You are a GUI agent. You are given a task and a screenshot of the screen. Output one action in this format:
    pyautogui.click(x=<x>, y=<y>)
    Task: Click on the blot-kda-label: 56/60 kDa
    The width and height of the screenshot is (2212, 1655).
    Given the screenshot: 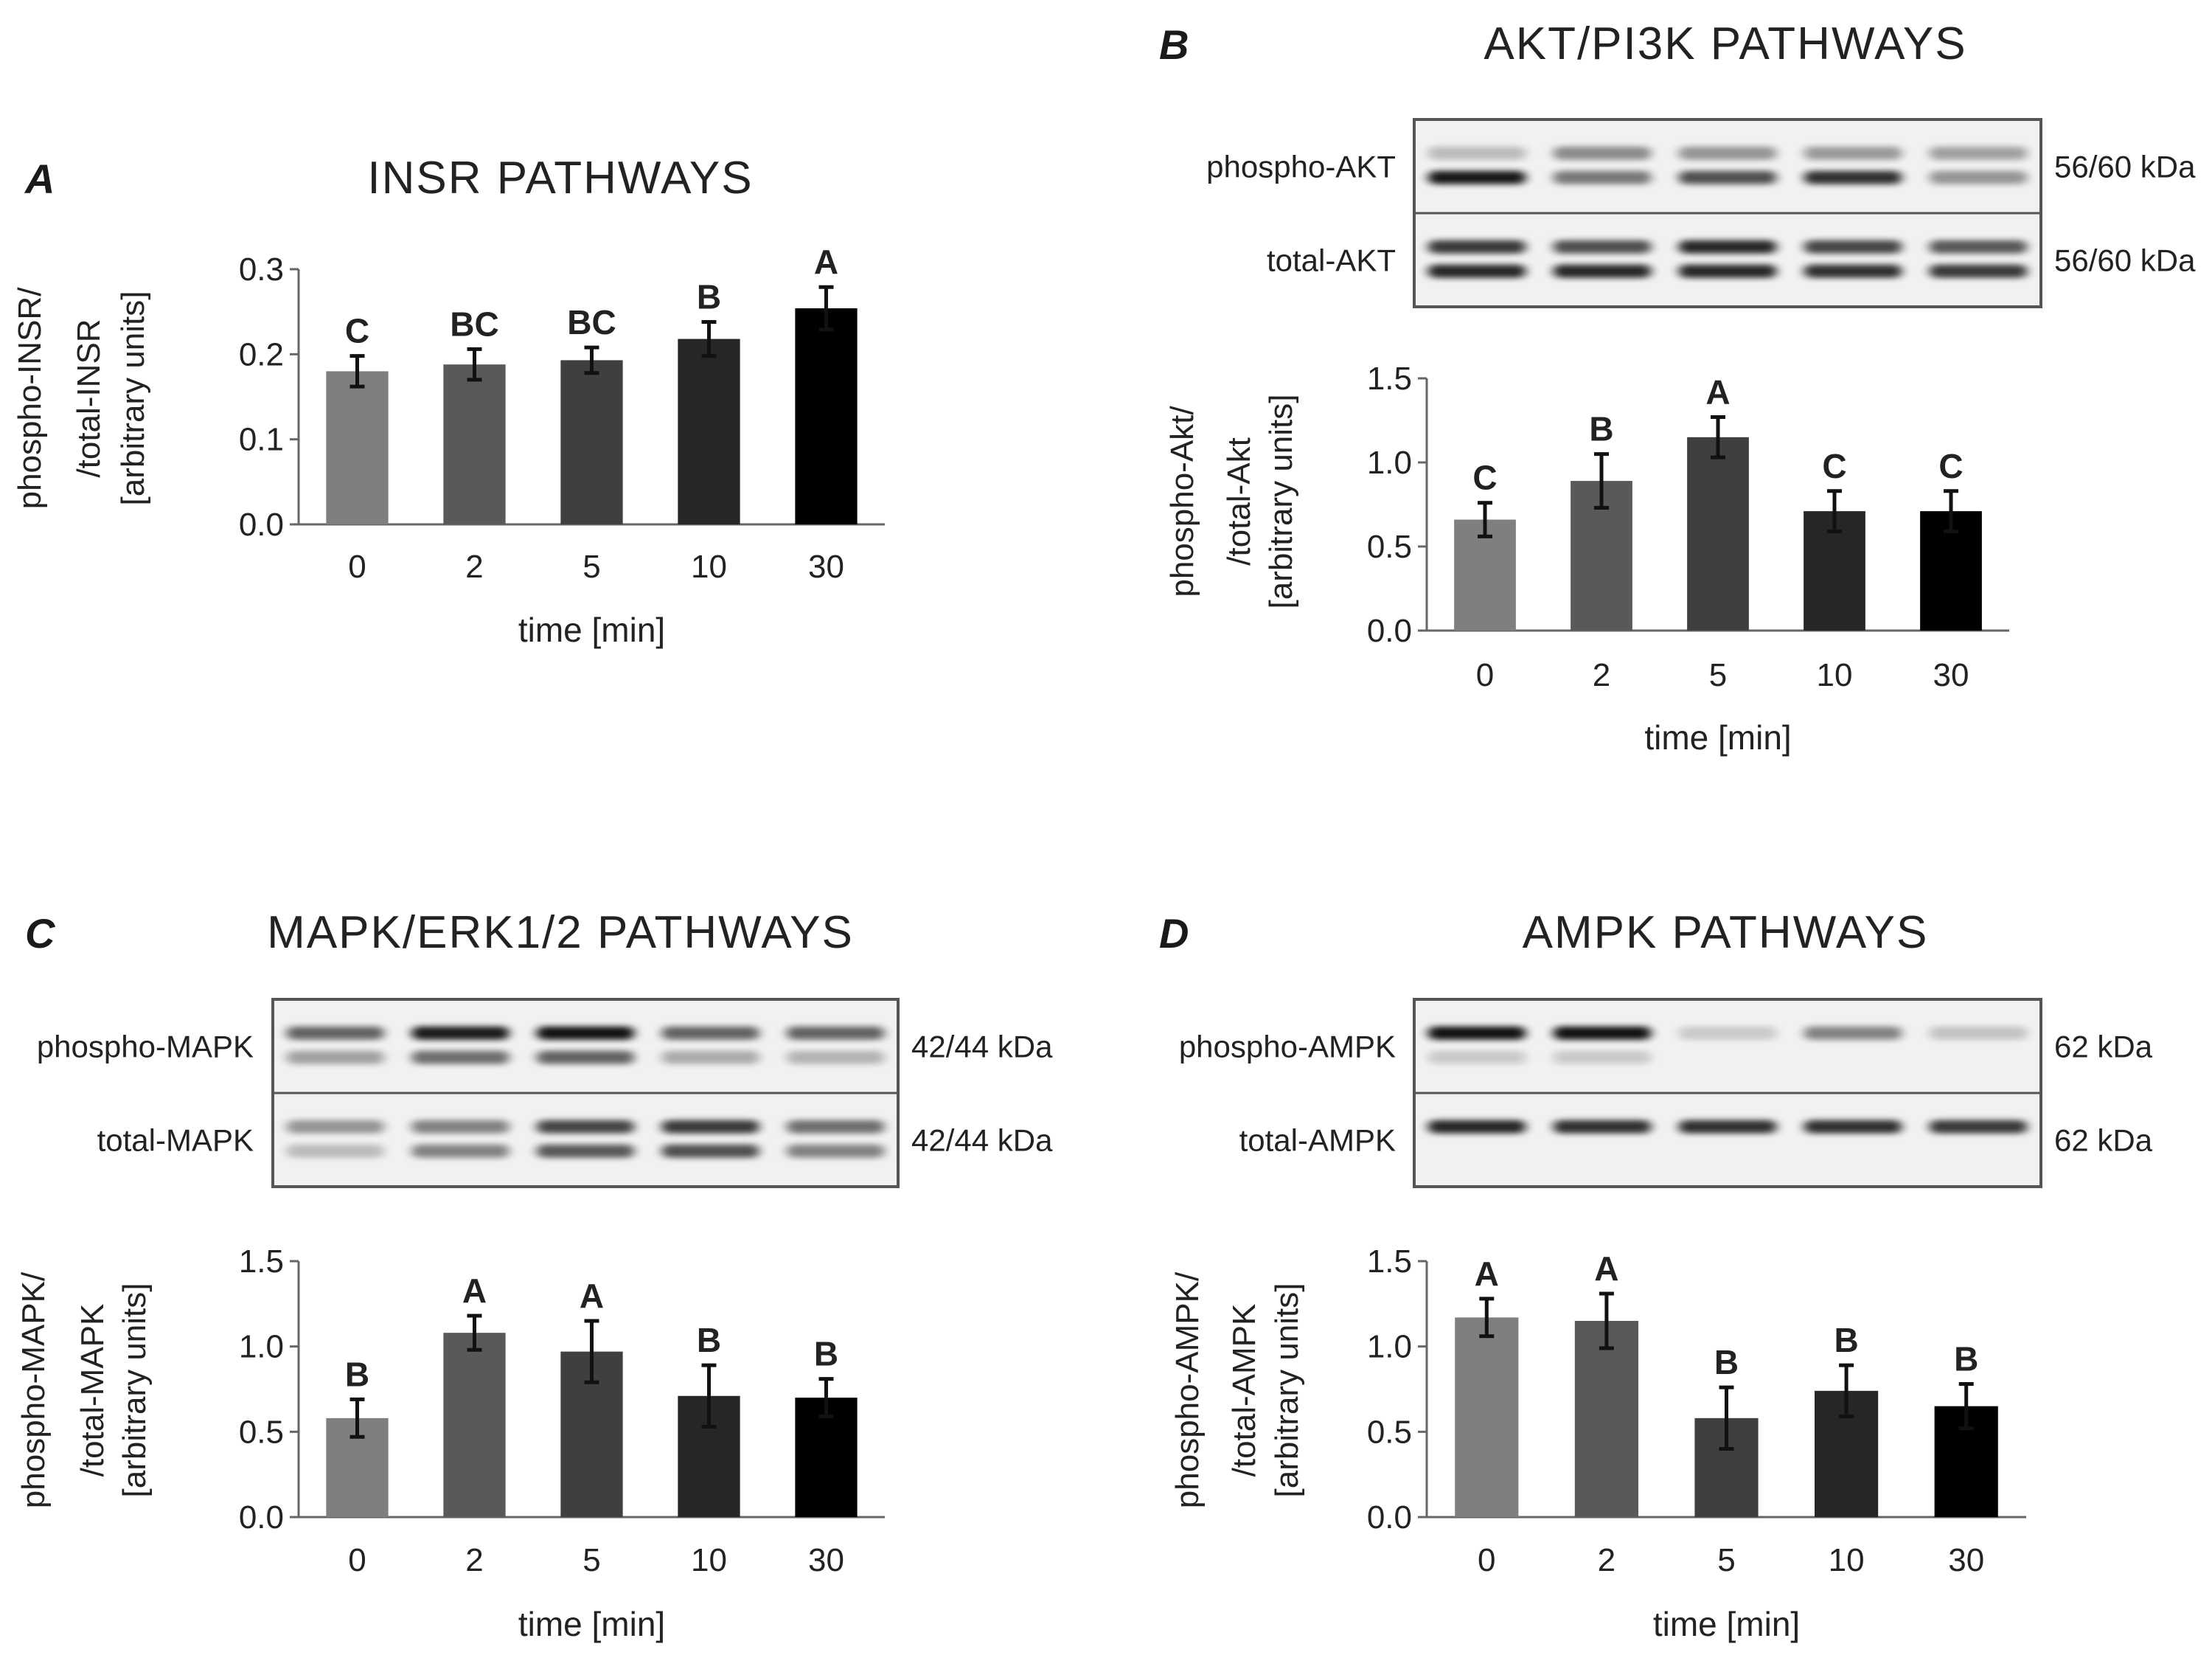 What is the action you would take?
    pyautogui.click(x=2125, y=260)
    